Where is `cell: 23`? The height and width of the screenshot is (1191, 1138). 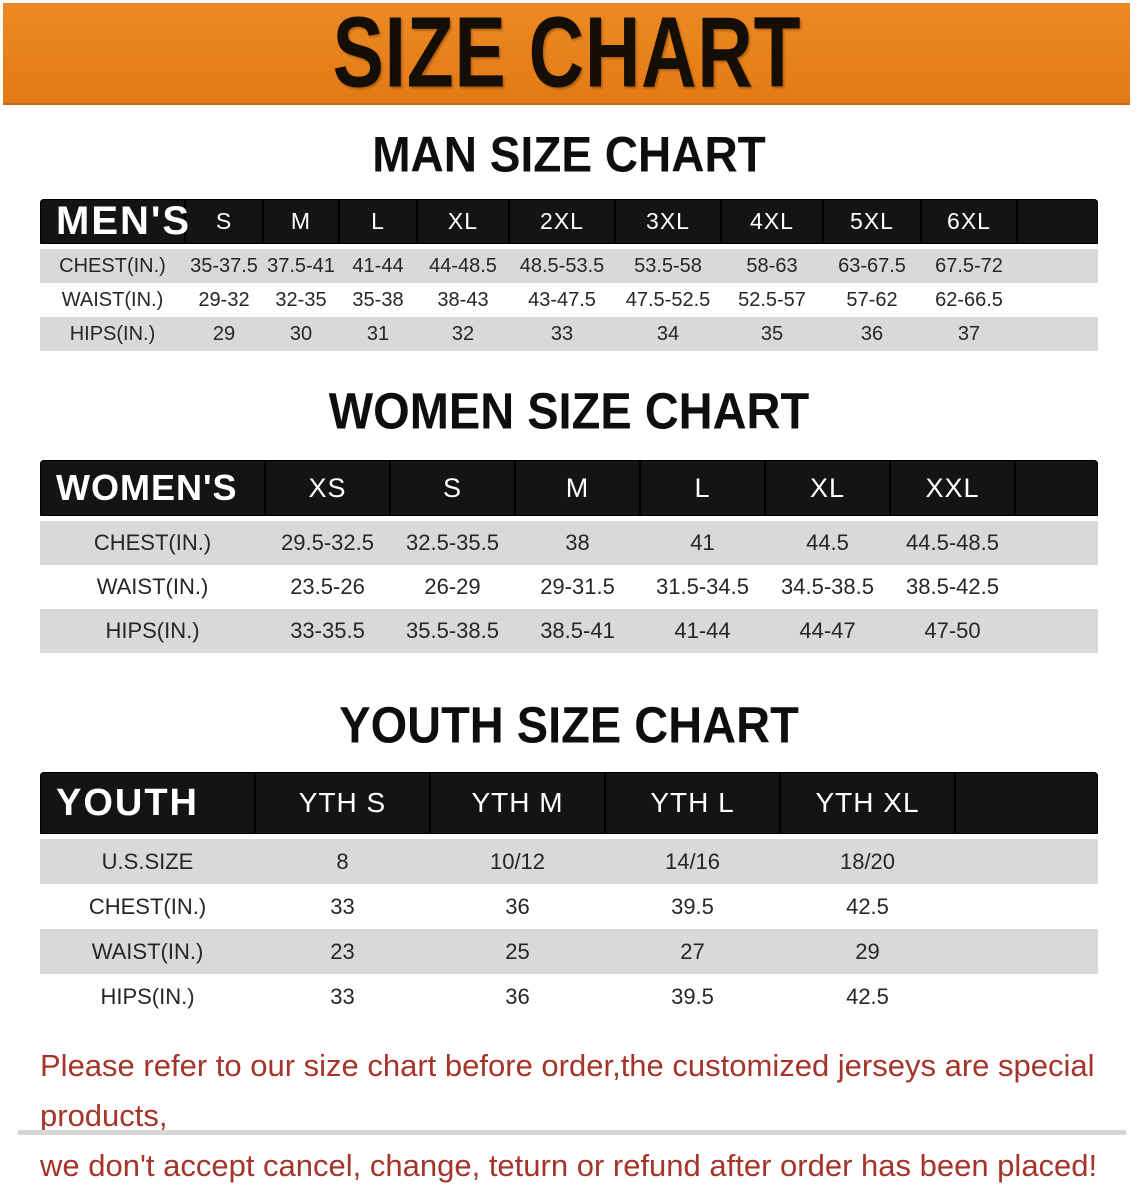 cell: 23 is located at coordinates (342, 951).